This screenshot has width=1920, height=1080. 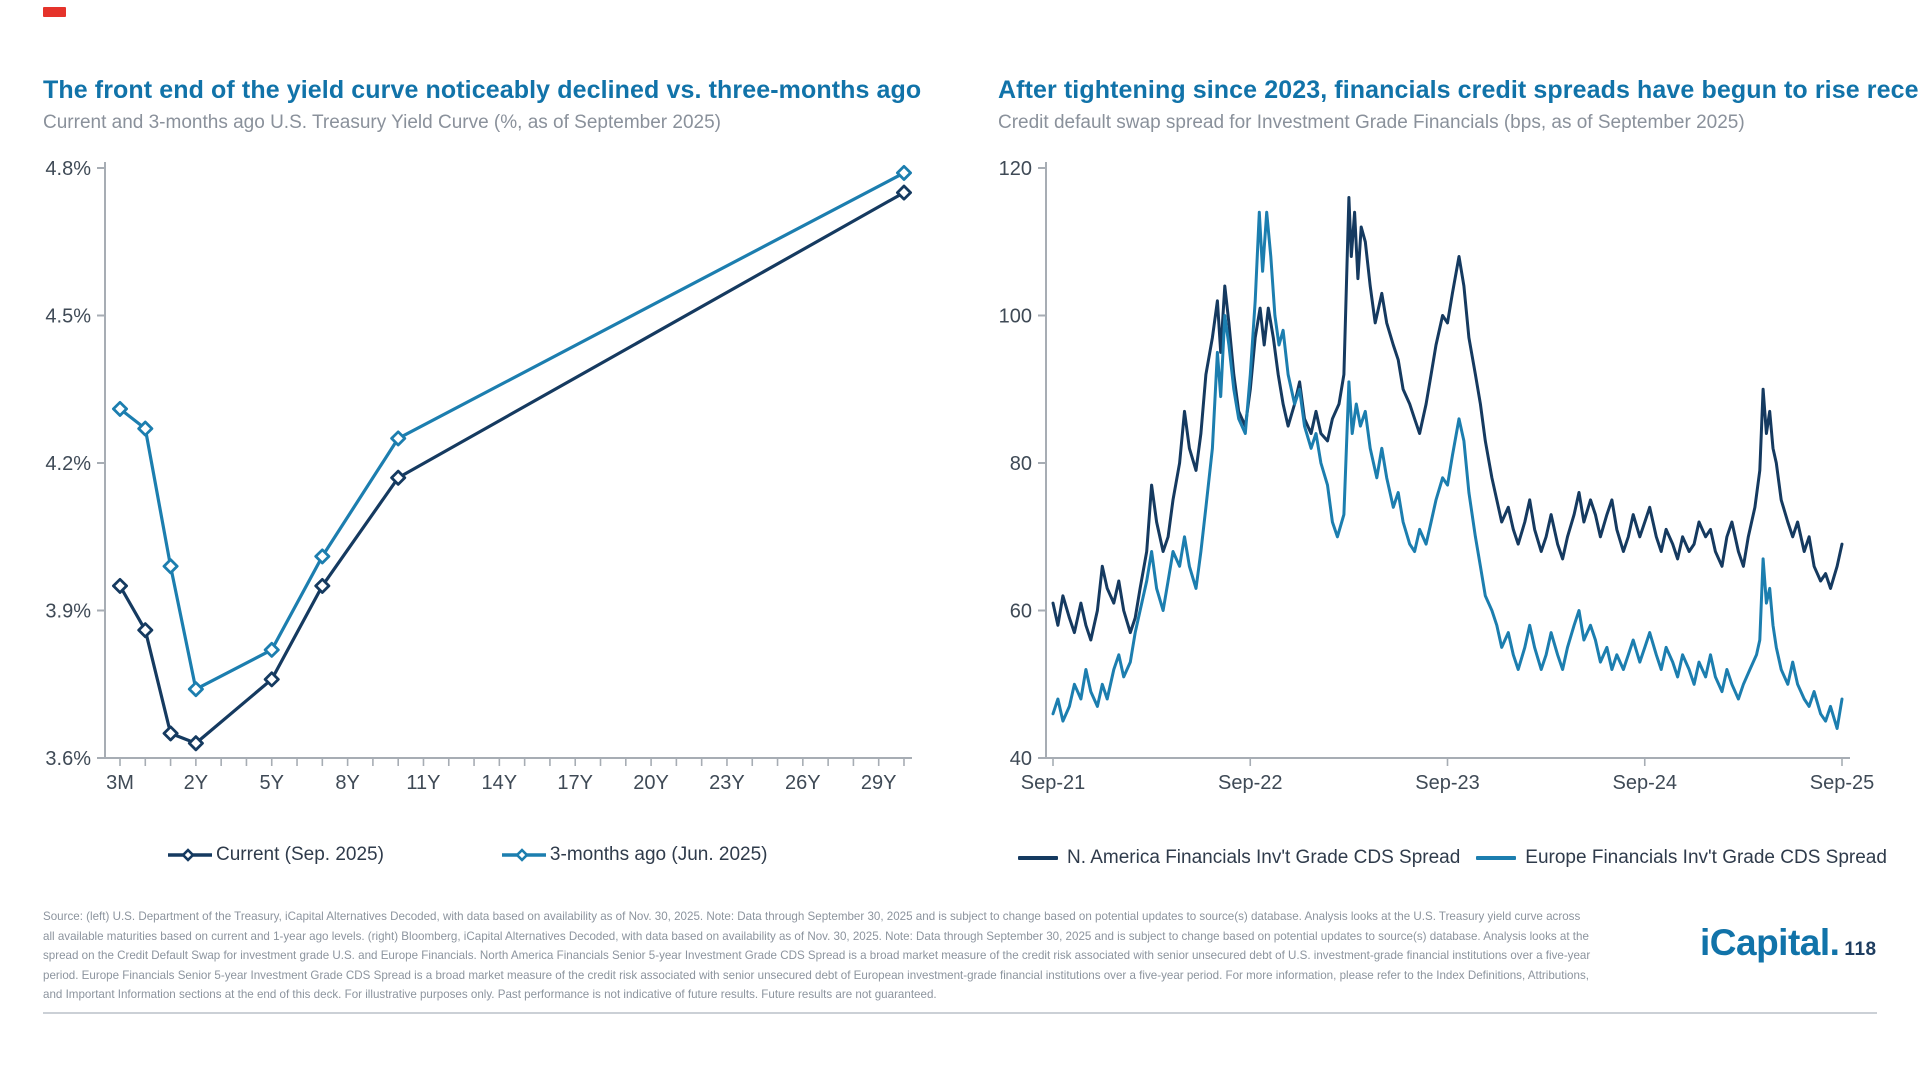 What do you see at coordinates (196, 783) in the screenshot?
I see `svg-text: 2Y` at bounding box center [196, 783].